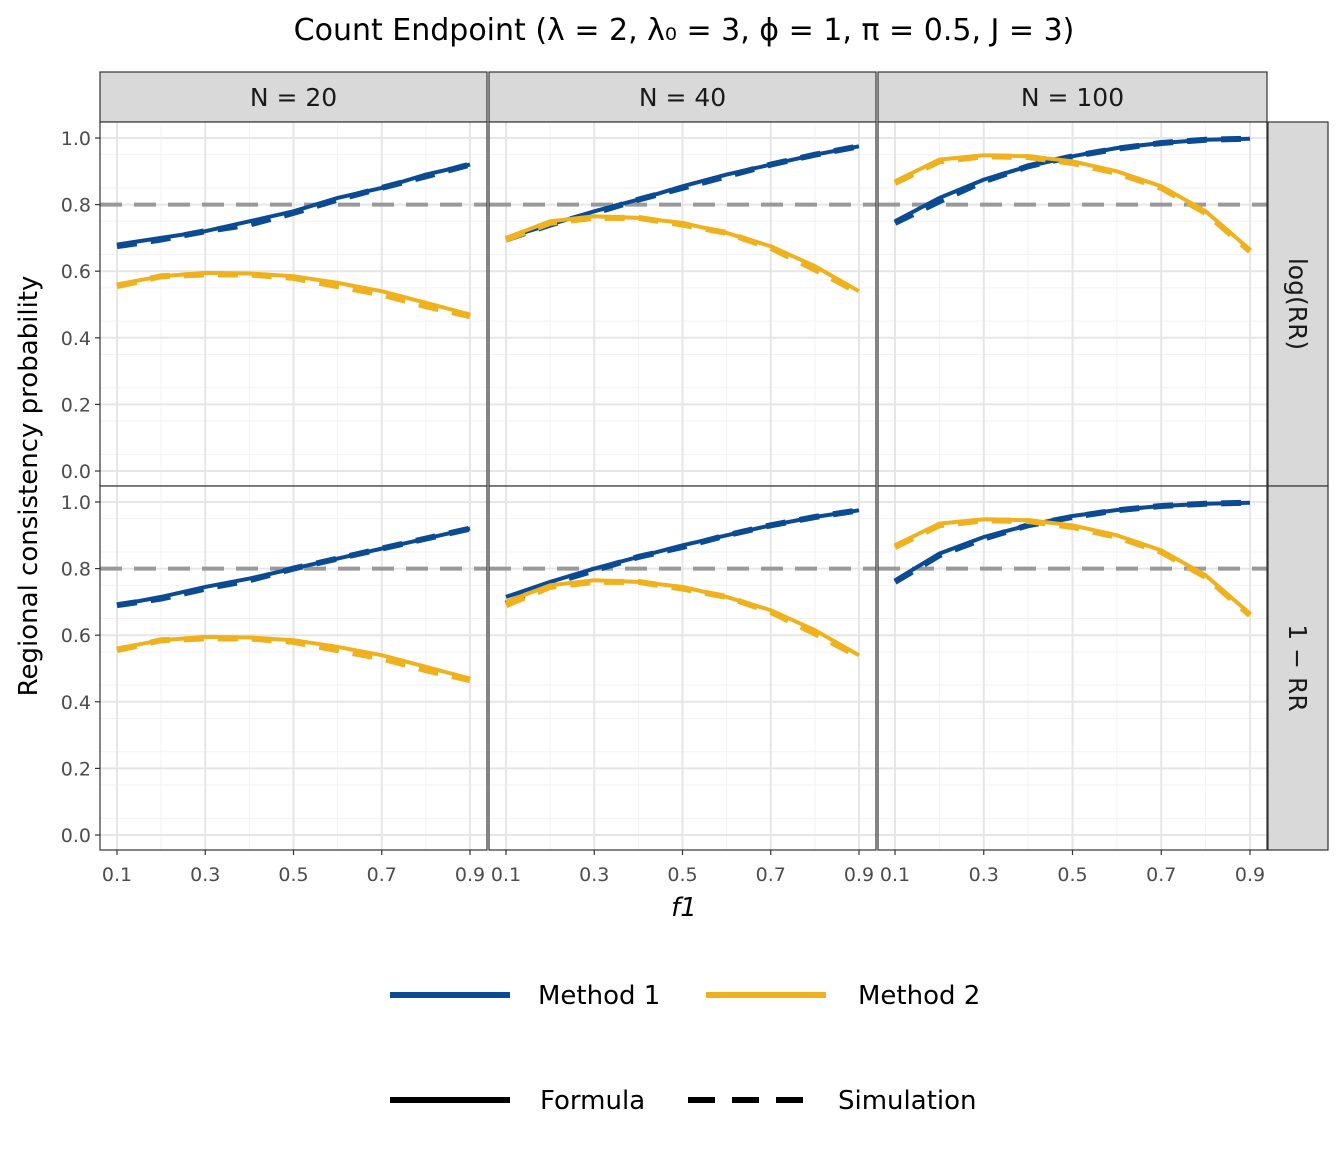  I want to click on panel: 0.0 0.2 0.4 0.6 0.8 1.0 0.1 0.3 0.5 0.7 0.9, so click(274, 685).